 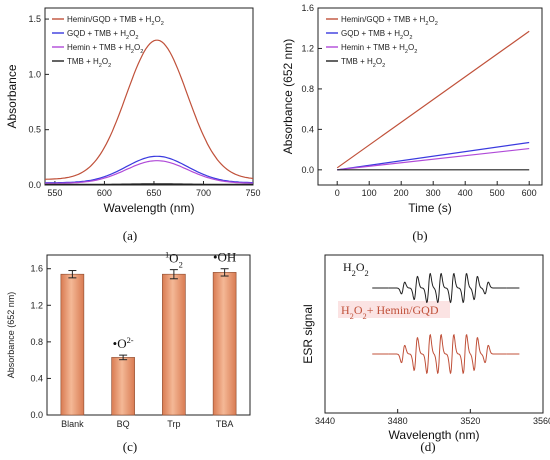 I want to click on y-tick-label: 1.5, so click(x=34, y=19).